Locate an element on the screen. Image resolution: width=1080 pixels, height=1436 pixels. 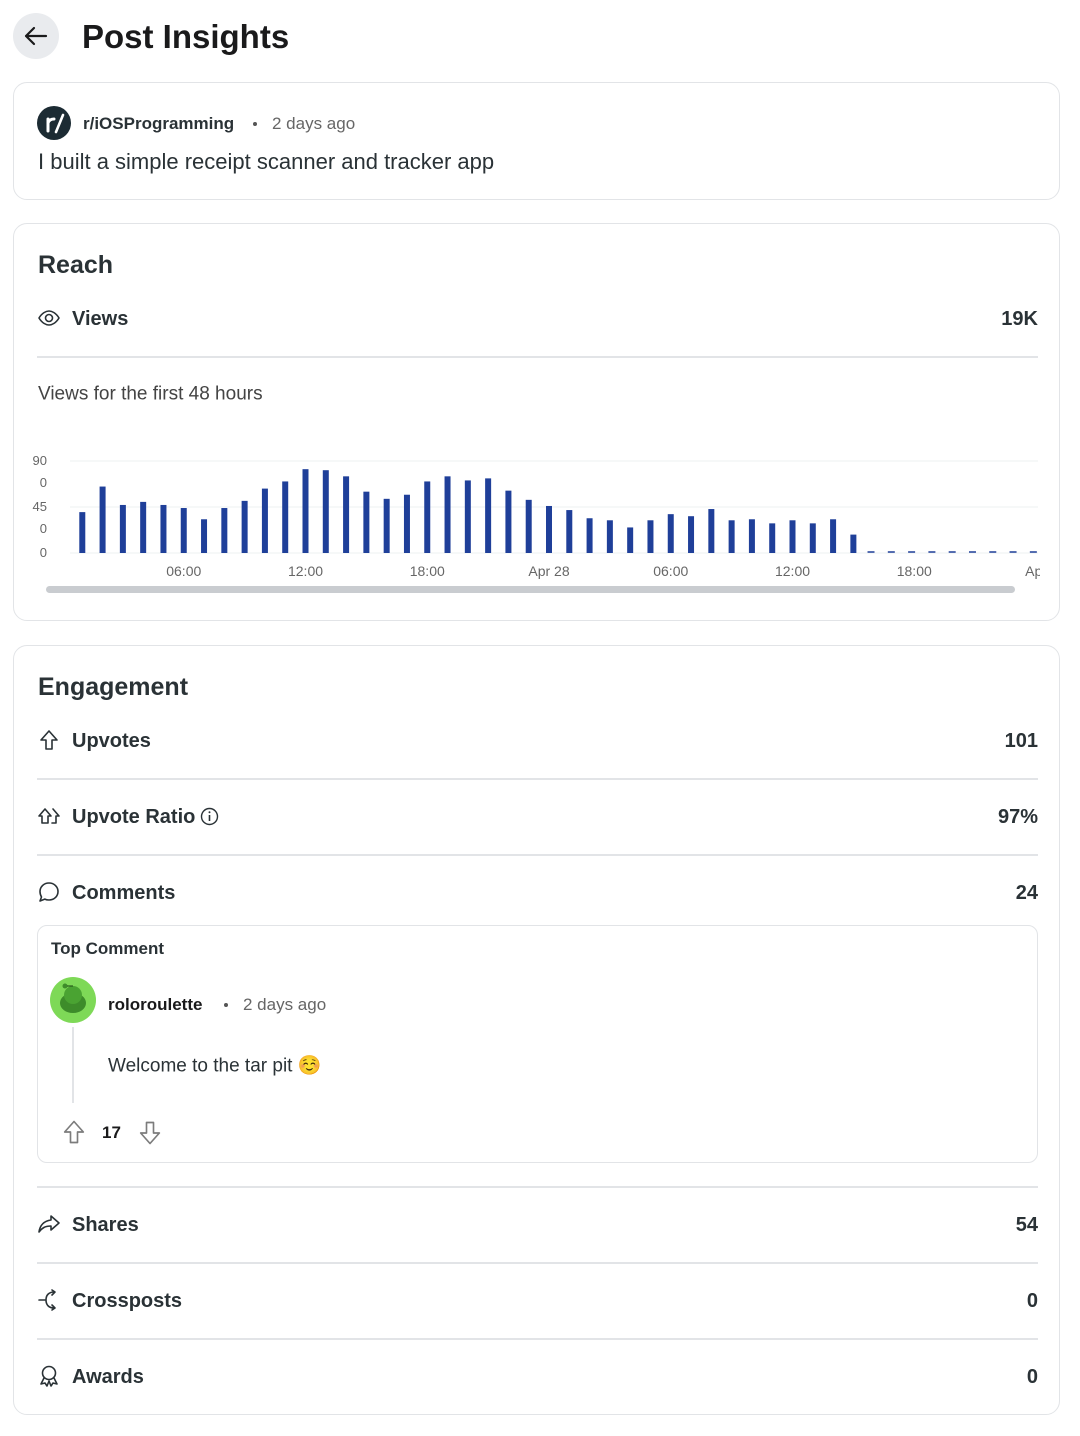
post-card is located at coordinates (536, 141).